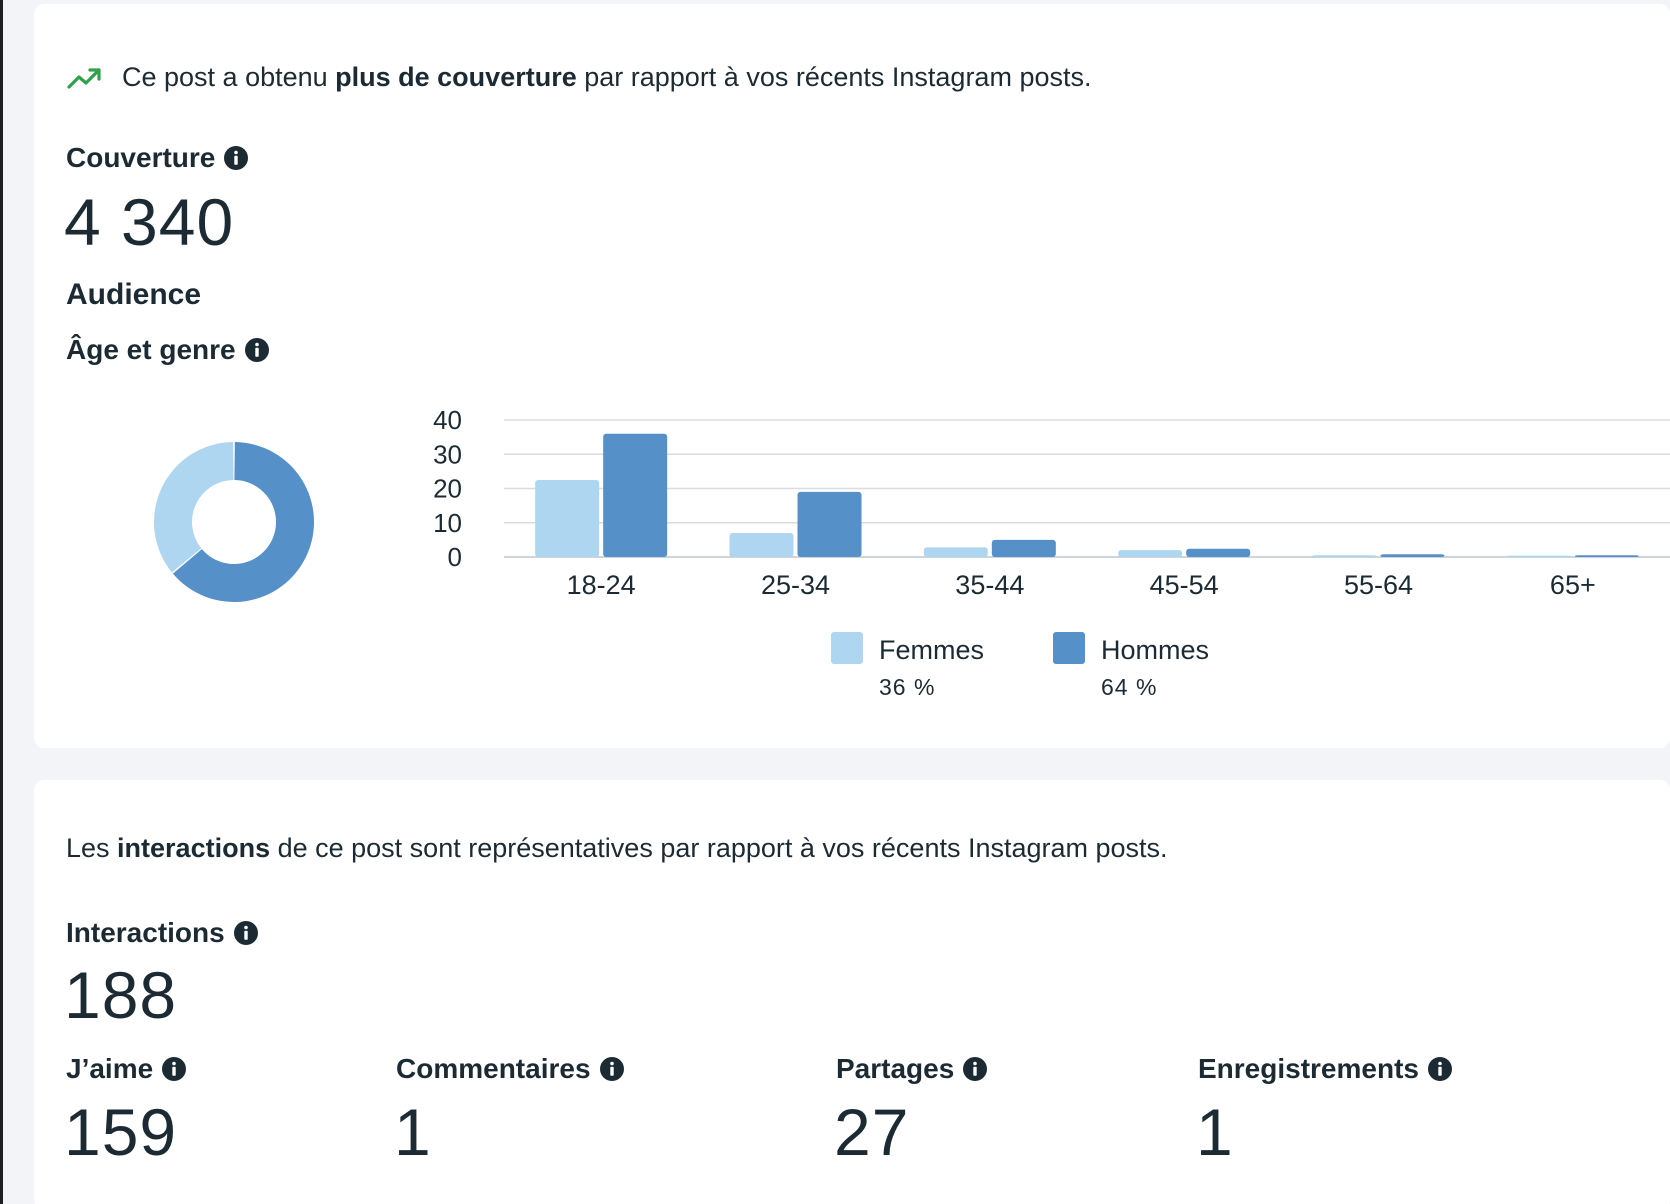  Describe the element at coordinates (1606, 556) in the screenshot. I see `bar-hommes-65+` at that location.